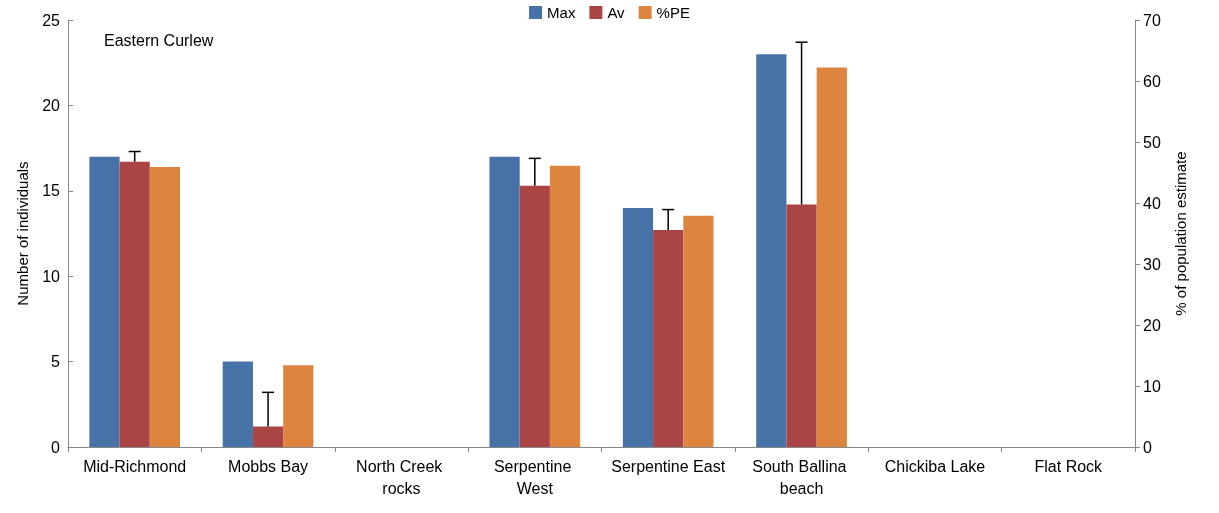 Image resolution: width=1219 pixels, height=513 pixels. I want to click on x-tick-label: North Creek rocks, so click(401, 477).